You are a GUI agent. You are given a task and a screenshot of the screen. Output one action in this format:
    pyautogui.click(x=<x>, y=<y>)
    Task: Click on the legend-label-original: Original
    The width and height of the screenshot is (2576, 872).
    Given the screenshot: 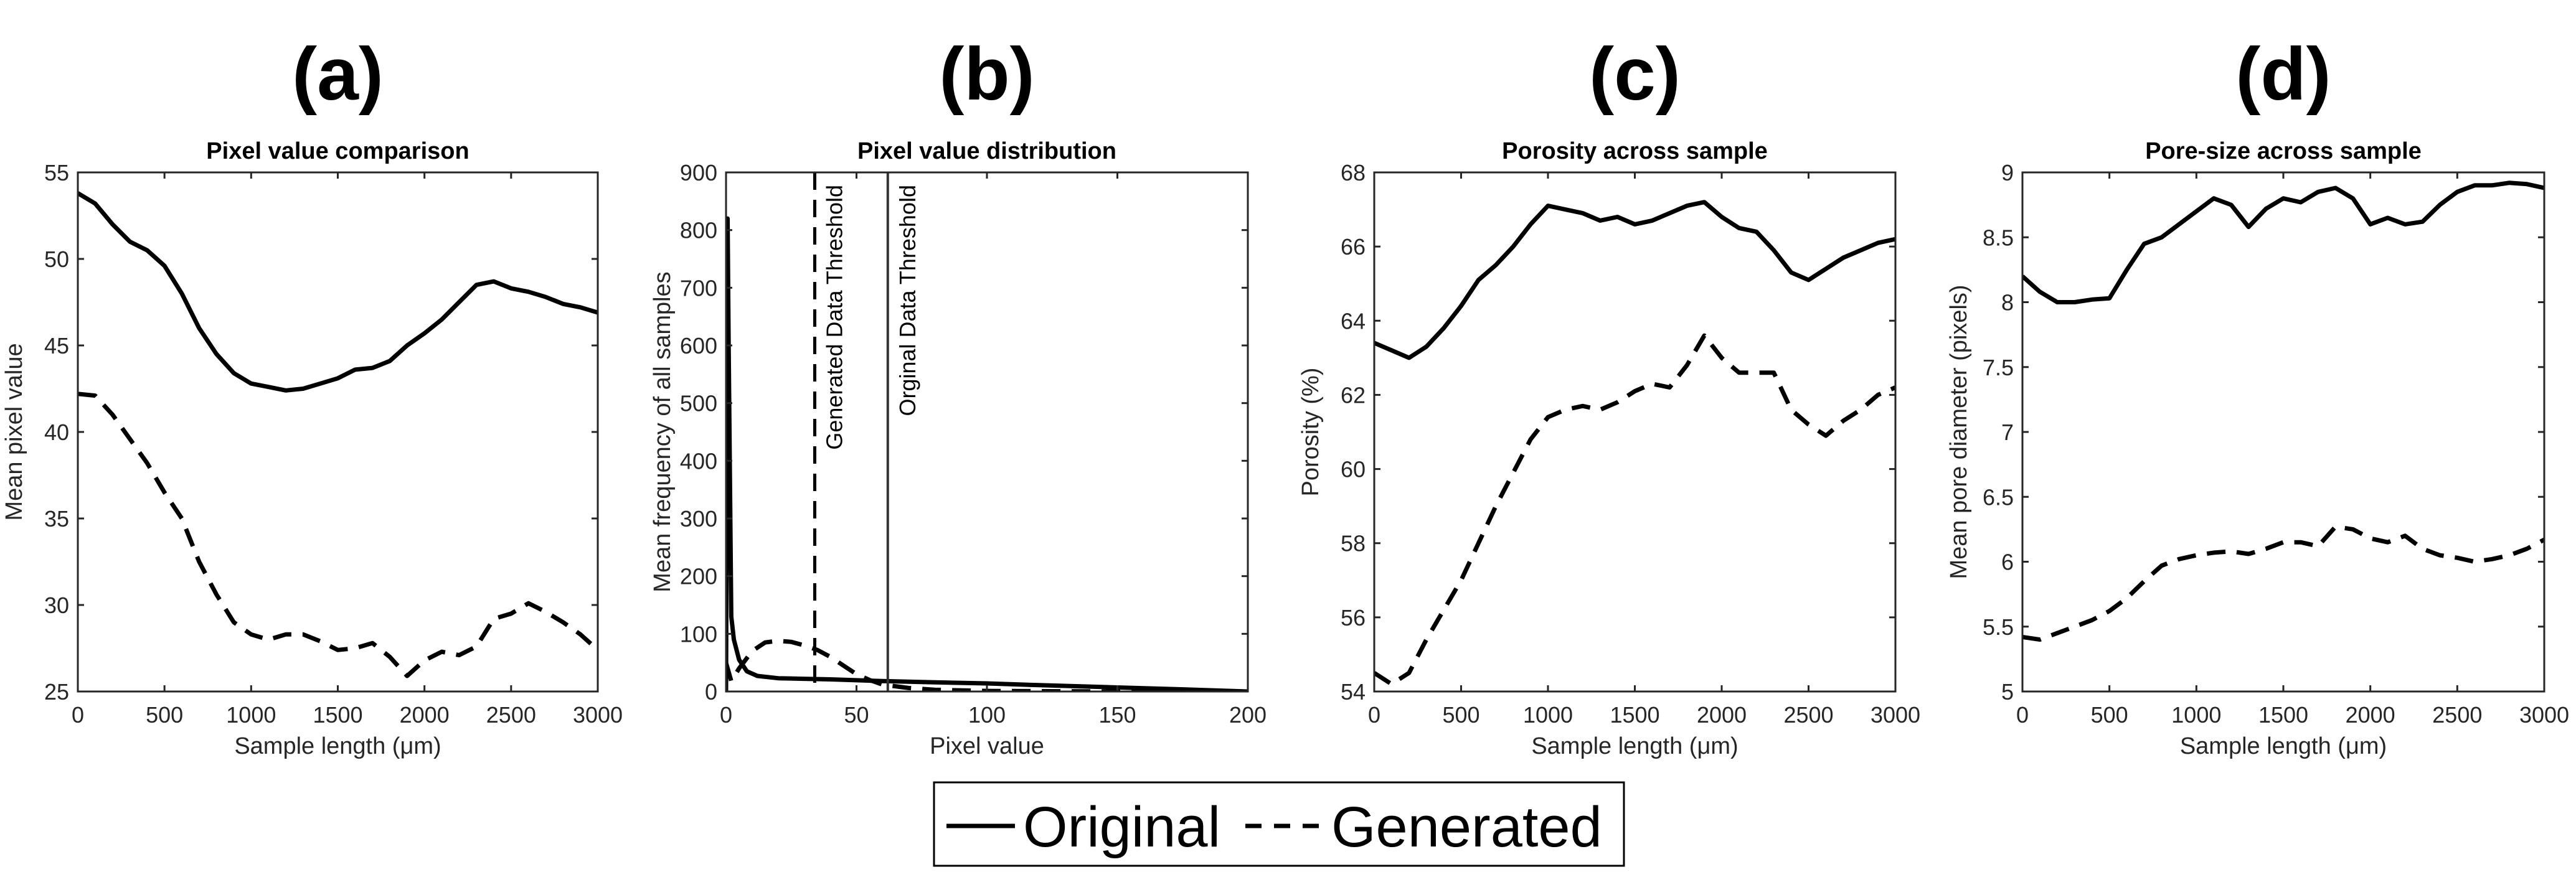 What is the action you would take?
    pyautogui.click(x=1121, y=827)
    